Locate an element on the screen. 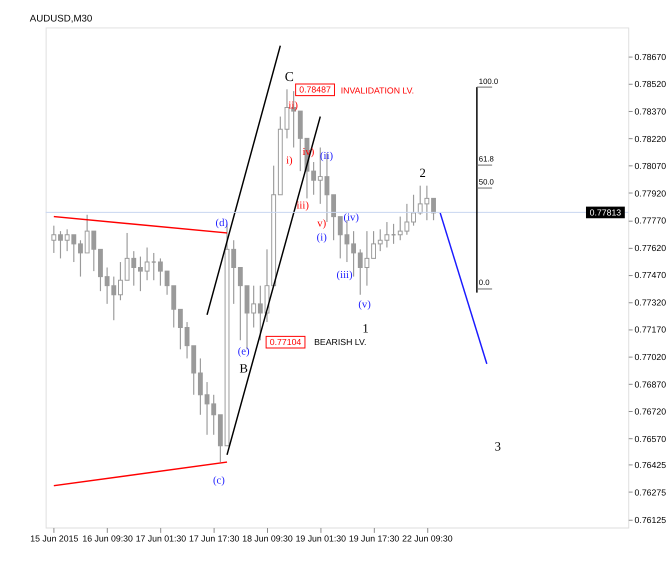 The height and width of the screenshot is (579, 670). x-tick-label: 22 Jun 09:30 is located at coordinates (427, 539).